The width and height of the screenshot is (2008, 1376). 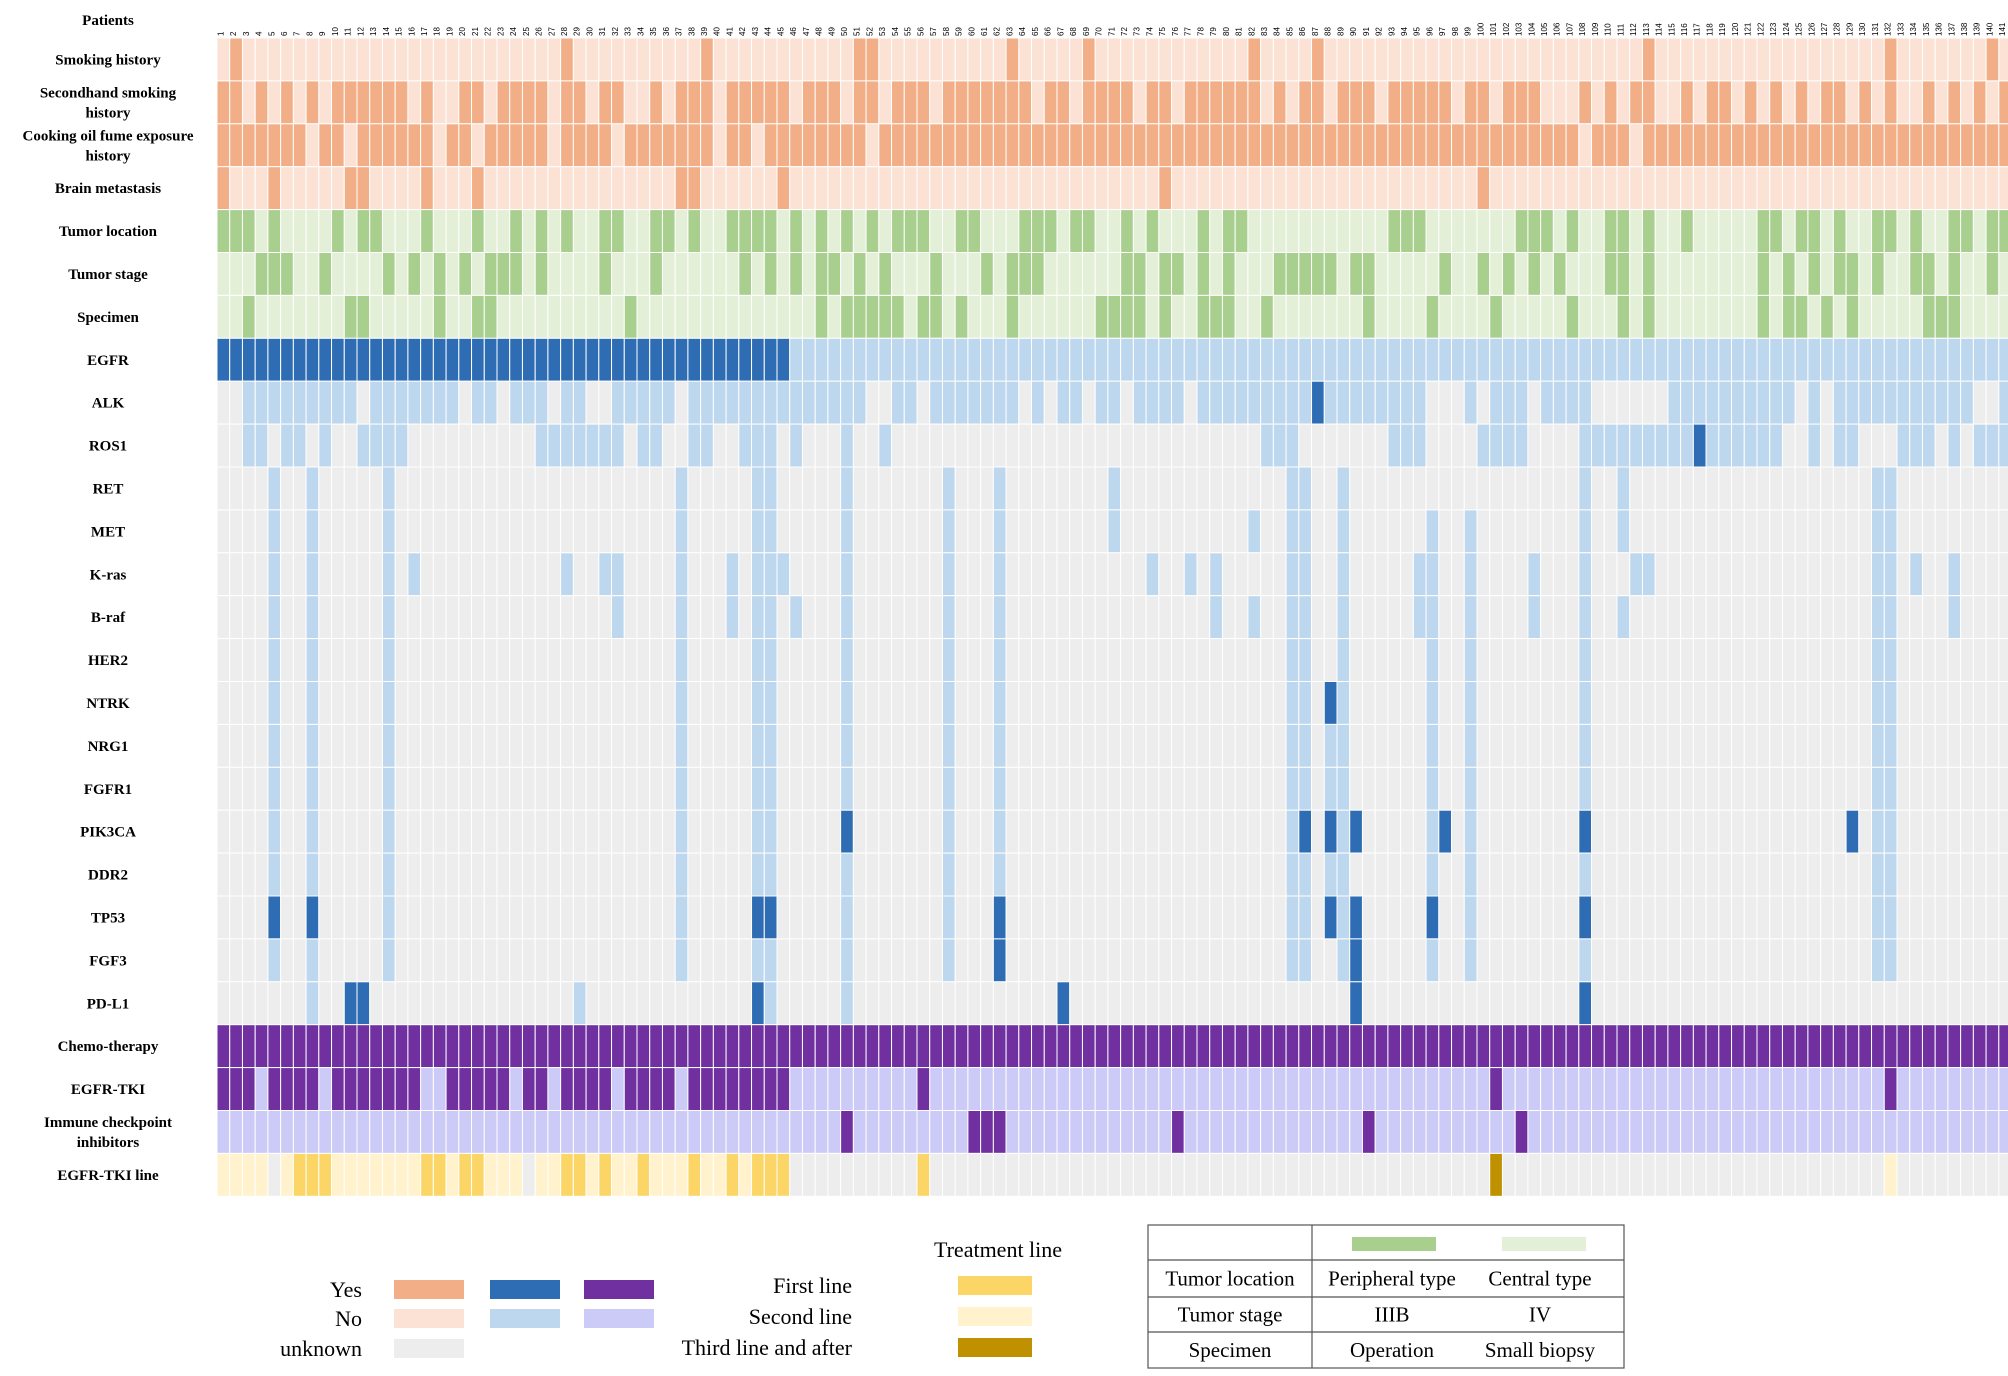 What do you see at coordinates (1773, 29) in the screenshot?
I see `patient-label: 123` at bounding box center [1773, 29].